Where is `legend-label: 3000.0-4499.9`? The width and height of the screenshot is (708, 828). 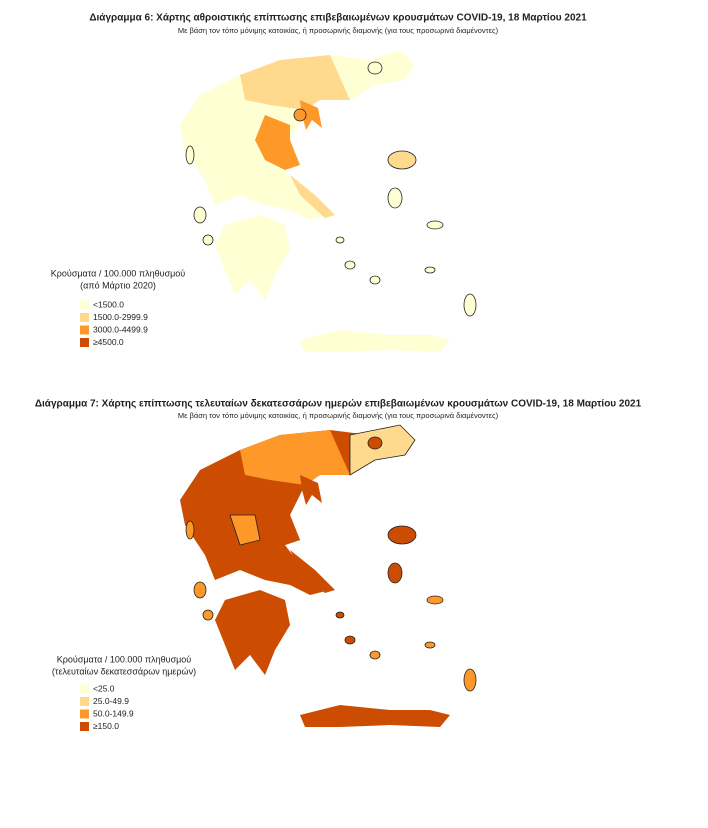
legend-label: 3000.0-4499.9 is located at coordinates (120, 329).